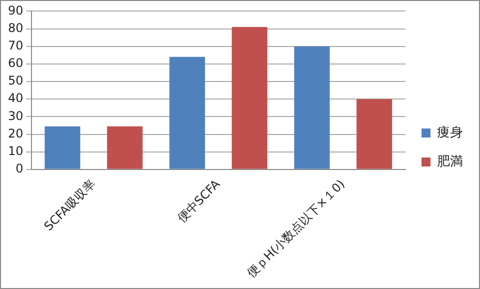  Describe the element at coordinates (16, 98) in the screenshot. I see `y-tick-label: 40` at that location.